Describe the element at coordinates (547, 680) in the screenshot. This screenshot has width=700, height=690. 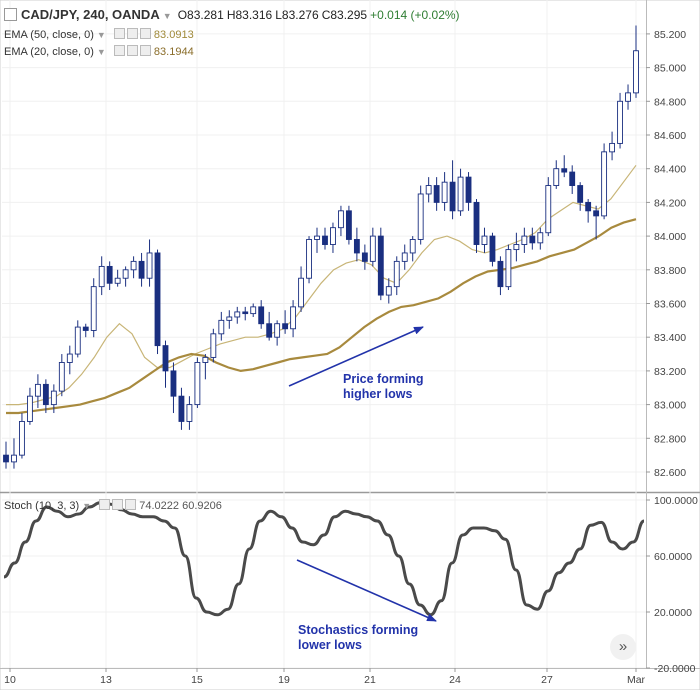
I see `time-tick-label: 27` at that location.